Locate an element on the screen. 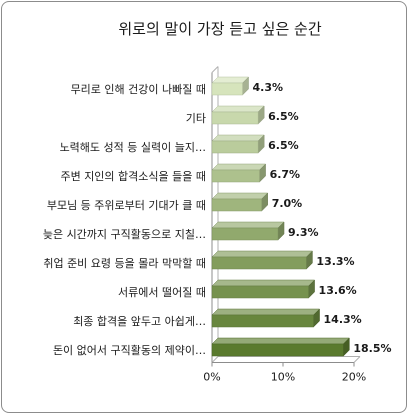 Image resolution: width=410 pixels, height=418 pixels. bar-1-front is located at coordinates (227, 89).